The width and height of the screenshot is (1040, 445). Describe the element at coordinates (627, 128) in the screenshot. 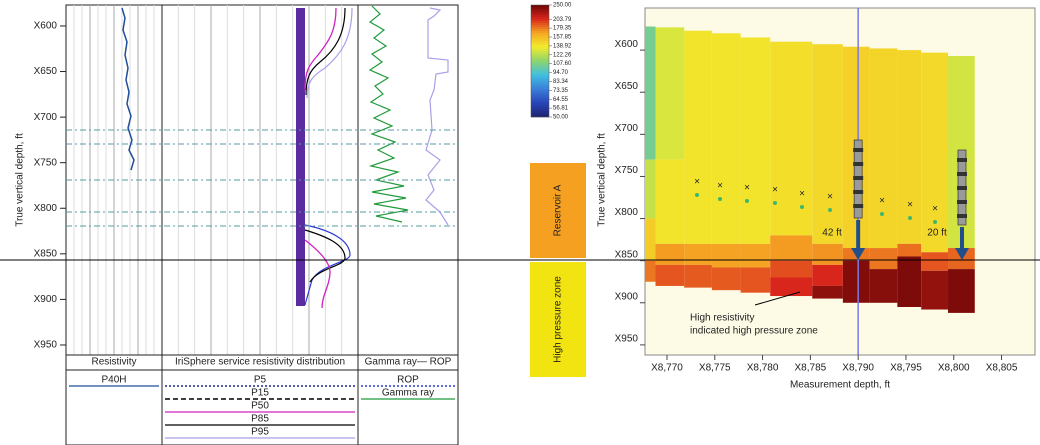

I see `y-tick-label: X700` at that location.